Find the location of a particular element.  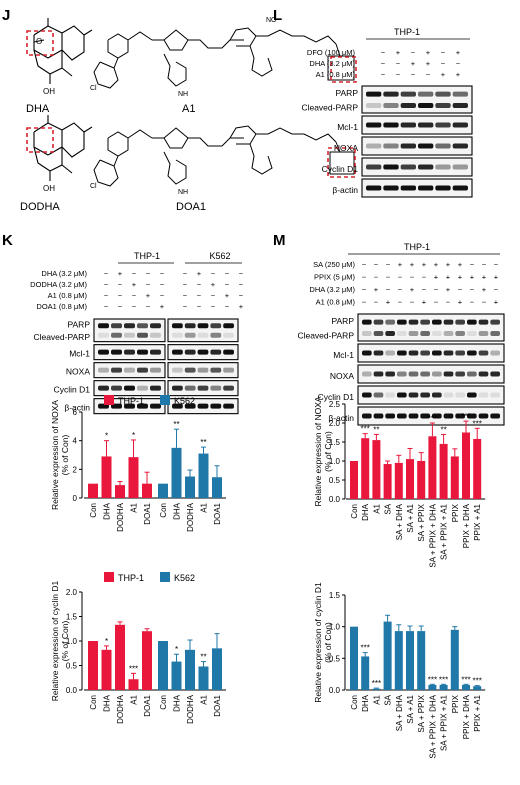

k-blot-label: β-actin is located at coordinates (77, 408).